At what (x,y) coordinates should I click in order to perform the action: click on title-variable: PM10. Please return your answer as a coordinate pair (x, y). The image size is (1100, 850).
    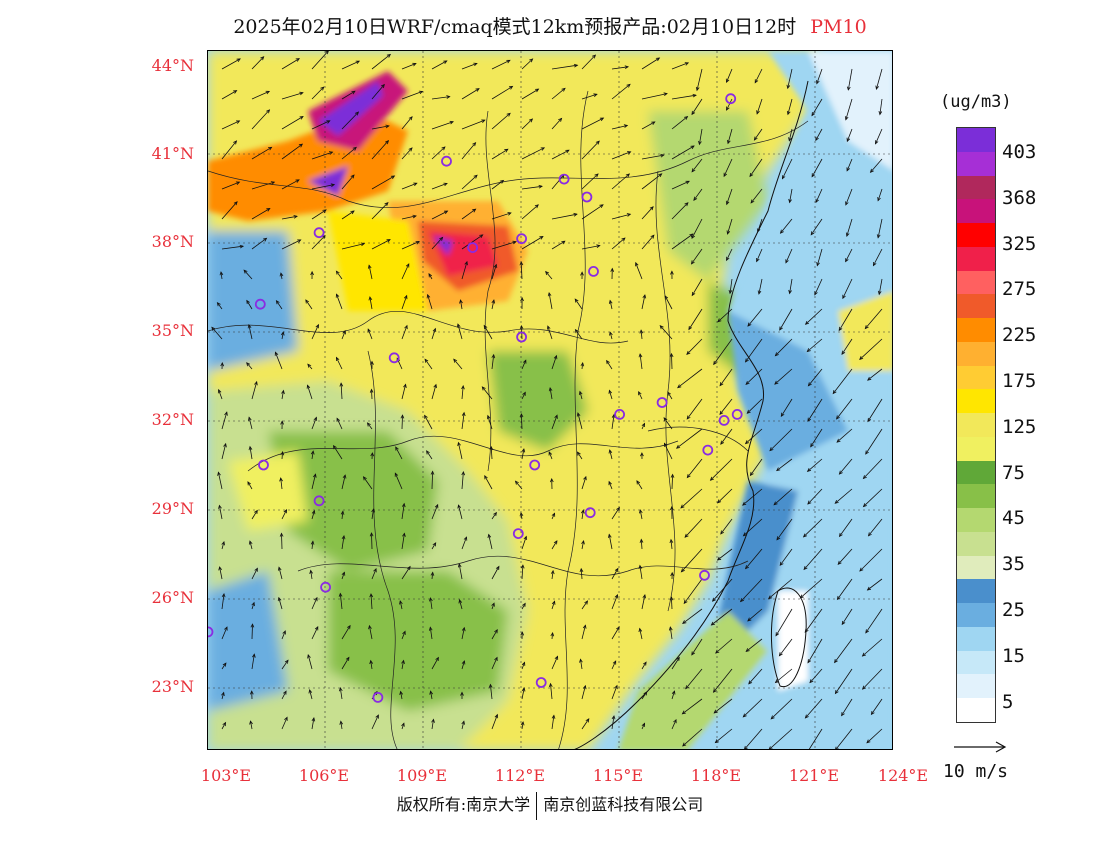
    Looking at the image, I should click on (838, 27).